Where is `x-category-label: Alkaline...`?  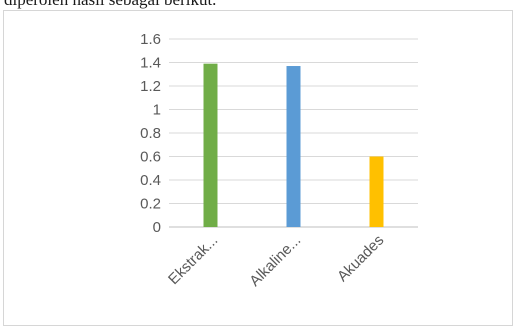 x-category-label: Alkaline... is located at coordinates (275, 261).